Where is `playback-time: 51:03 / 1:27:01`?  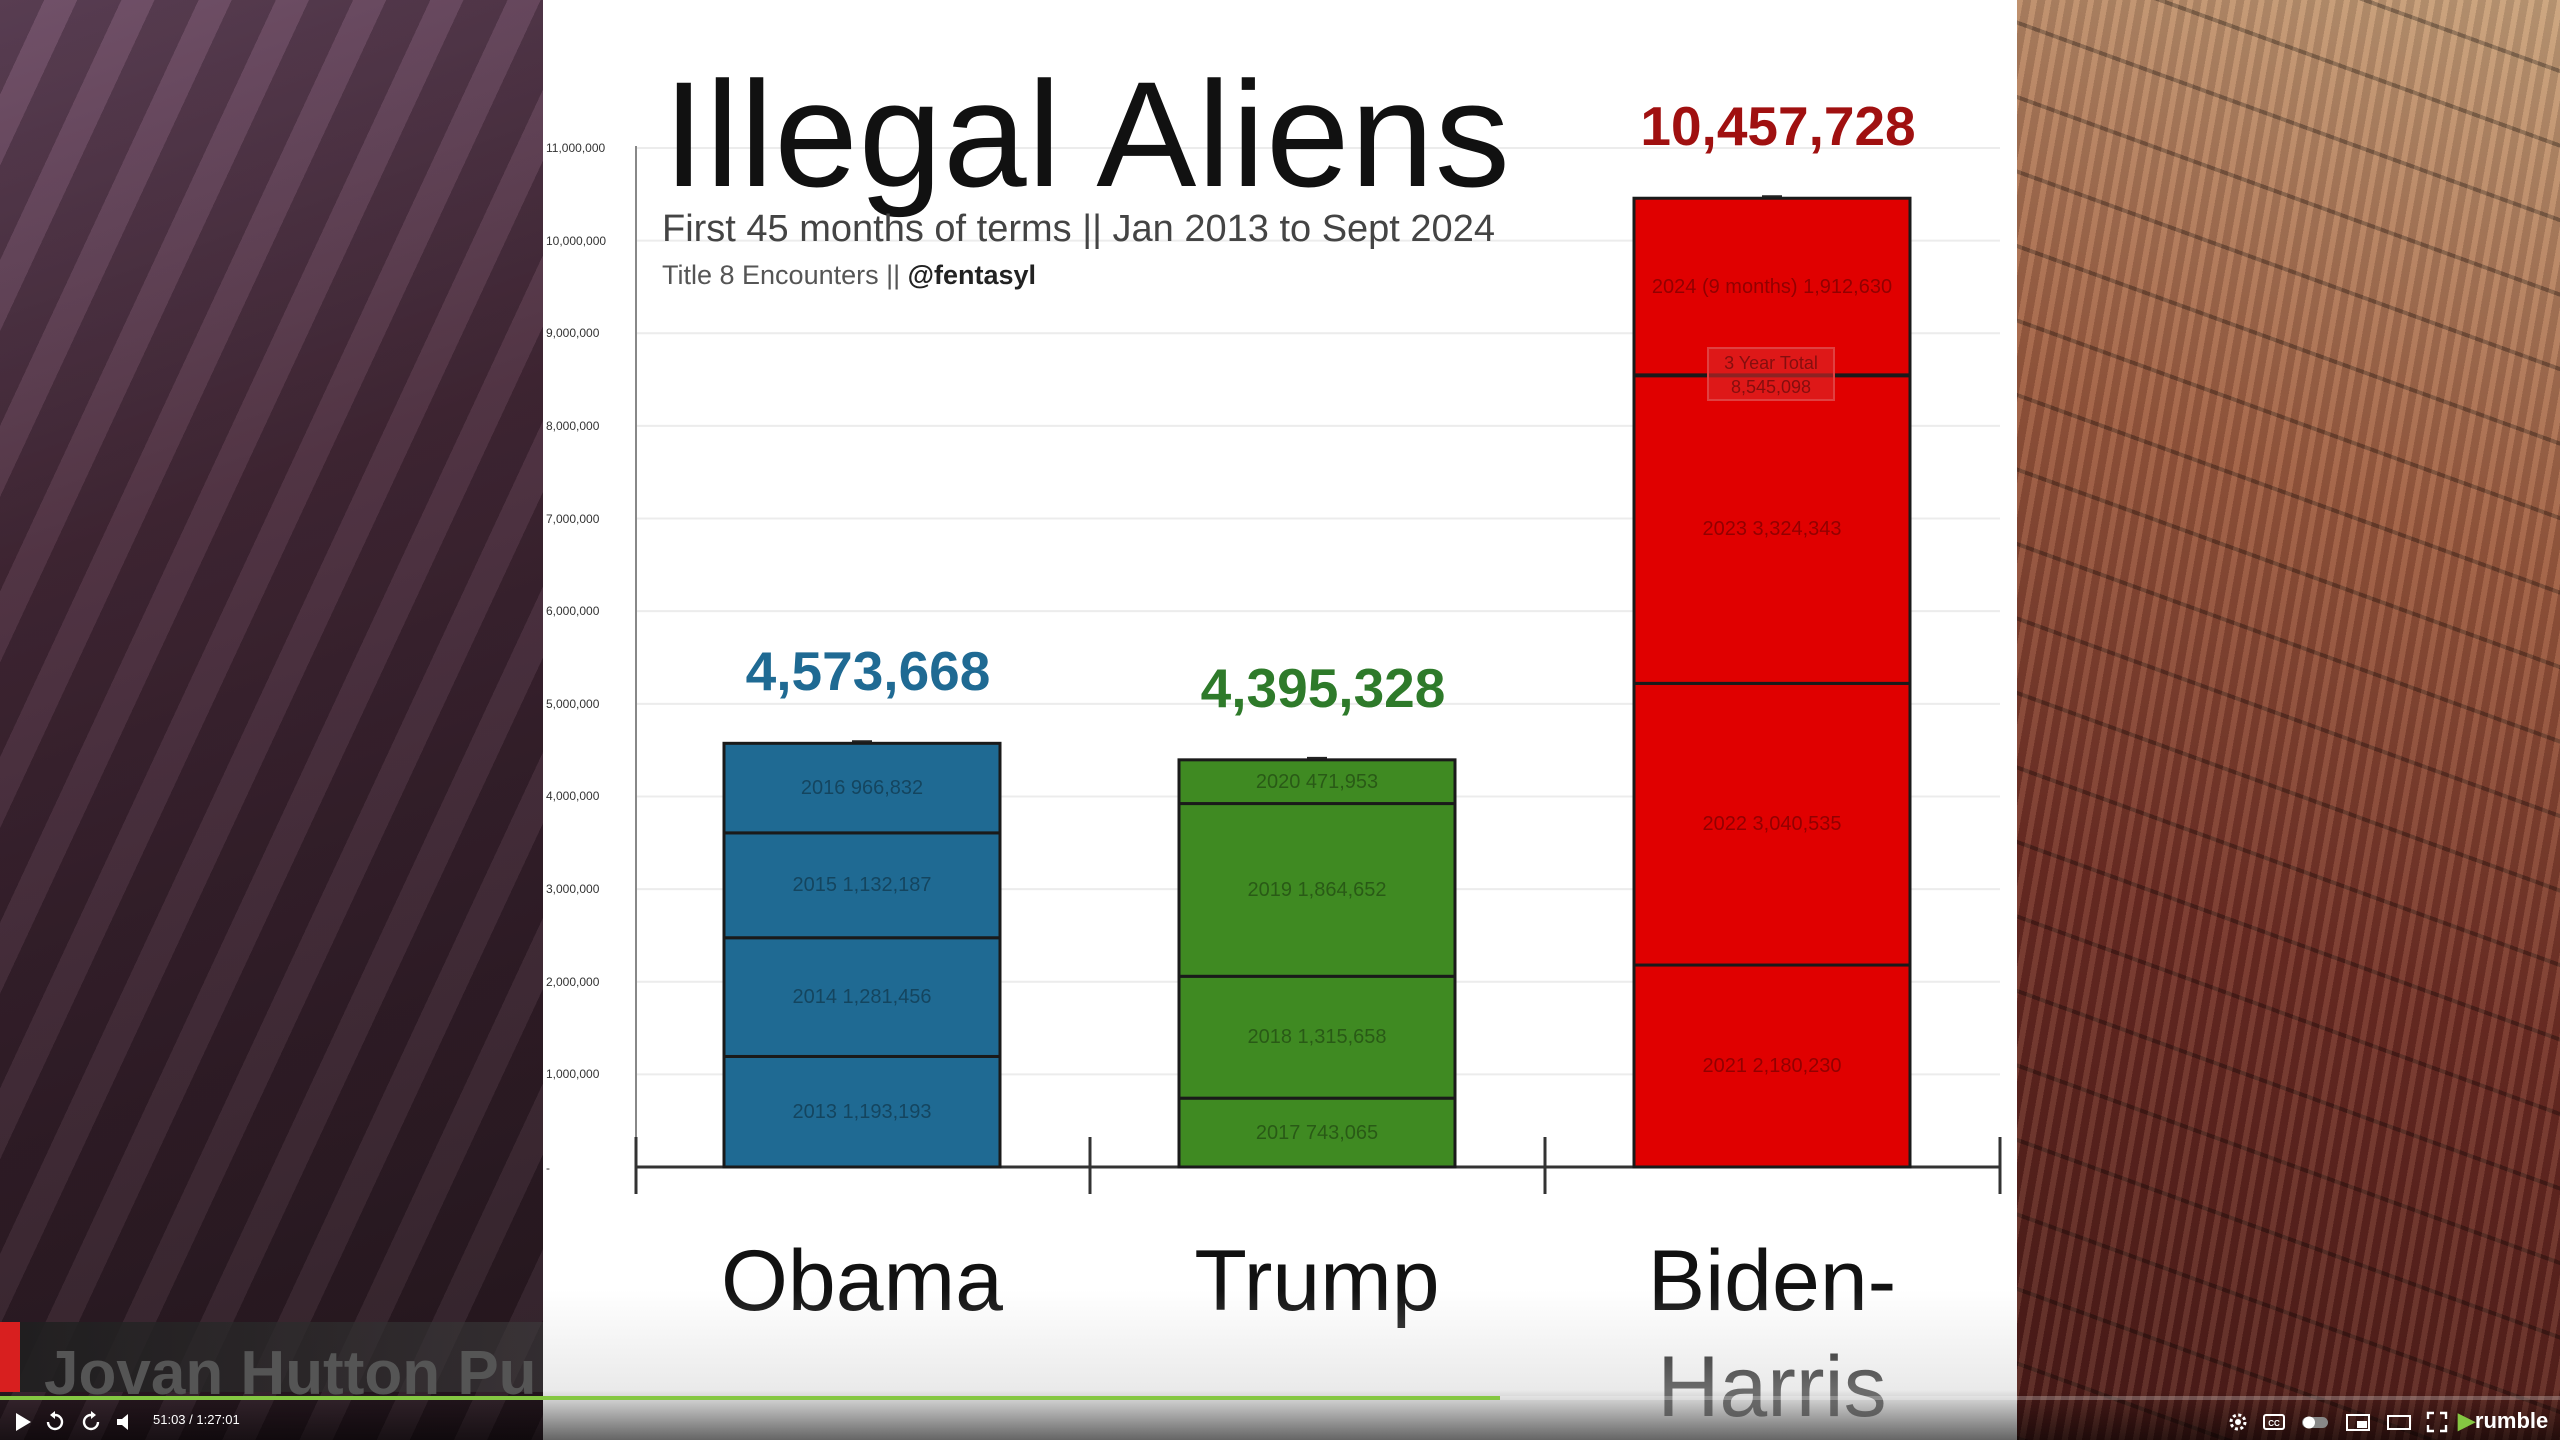 playback-time: 51:03 / 1:27:01 is located at coordinates (196, 1419).